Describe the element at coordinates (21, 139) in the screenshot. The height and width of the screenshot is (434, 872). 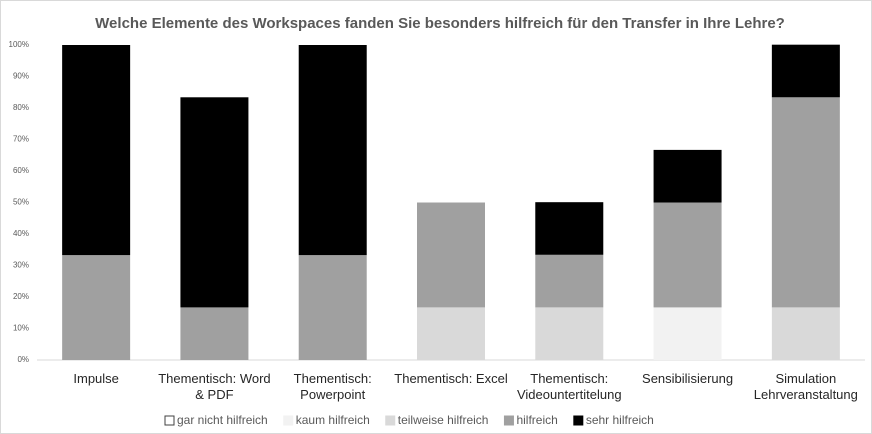
I see `y-tick-label: 70%` at that location.